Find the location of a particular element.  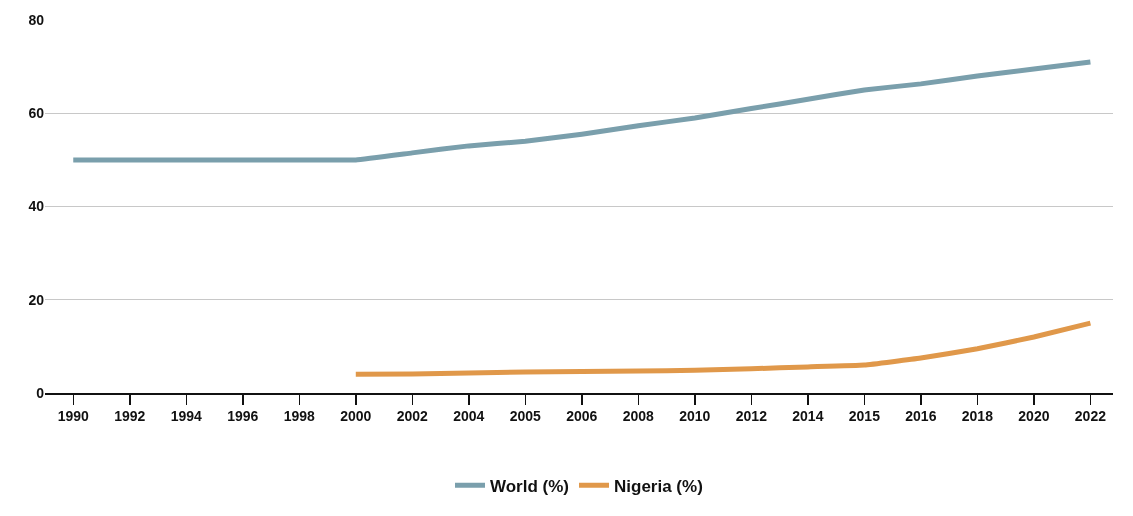

x-tick-label: 2000 is located at coordinates (356, 416).